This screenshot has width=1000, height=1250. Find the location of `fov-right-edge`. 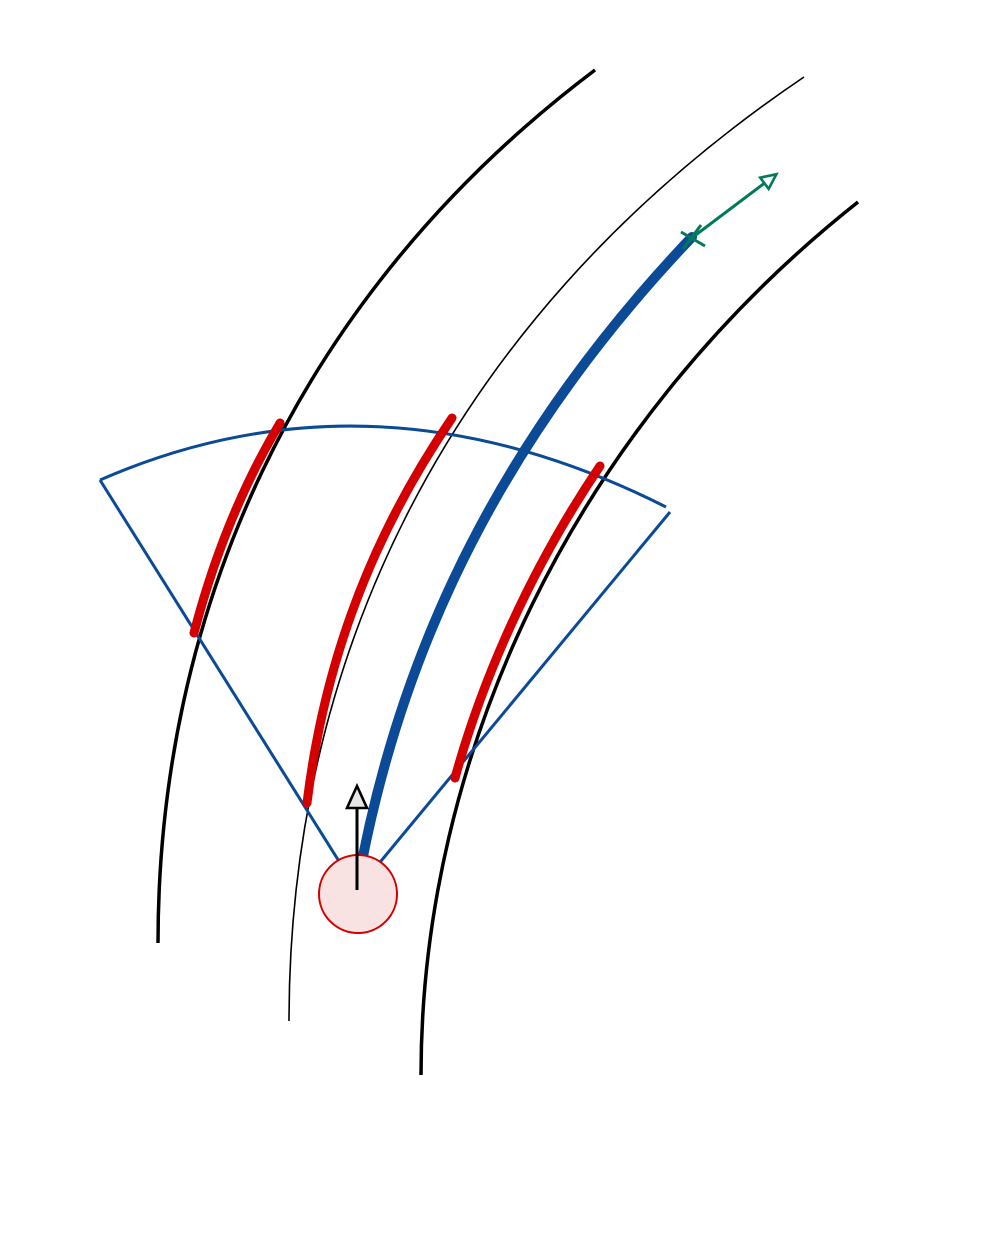

fov-right-edge is located at coordinates (513, 701).